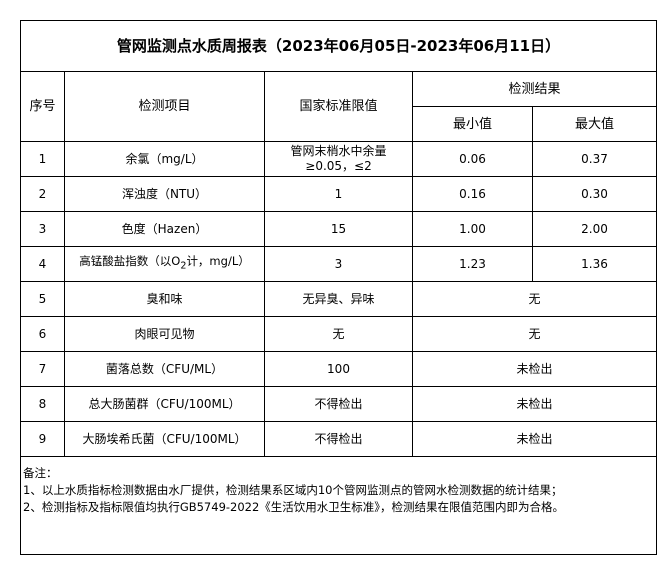 The height and width of the screenshot is (569, 664). I want to click on cell-max: 1.36, so click(594, 264).